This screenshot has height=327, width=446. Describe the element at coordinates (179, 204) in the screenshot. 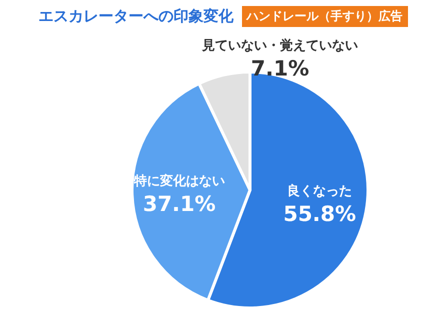

I see `data-label: 37.1%` at that location.